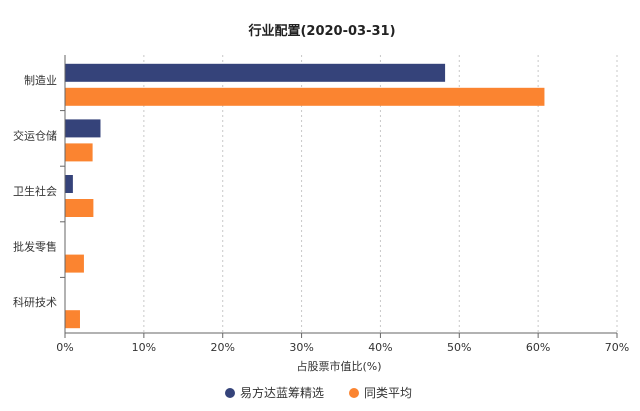 The width and height of the screenshot is (640, 411). I want to click on y-tick-label: 科研技术, so click(35, 302).